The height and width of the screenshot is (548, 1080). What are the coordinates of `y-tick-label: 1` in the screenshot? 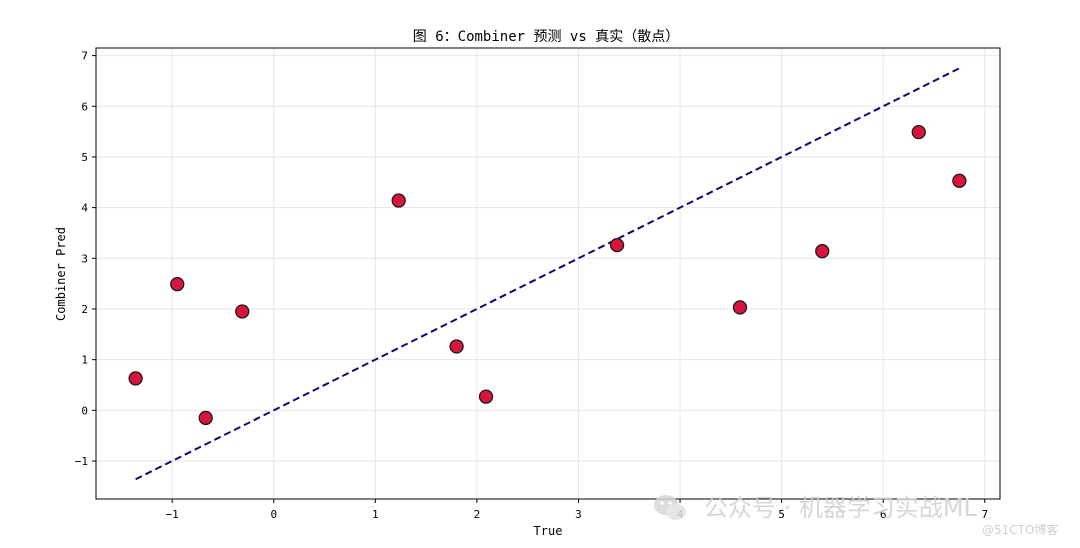 It's located at (84, 360).